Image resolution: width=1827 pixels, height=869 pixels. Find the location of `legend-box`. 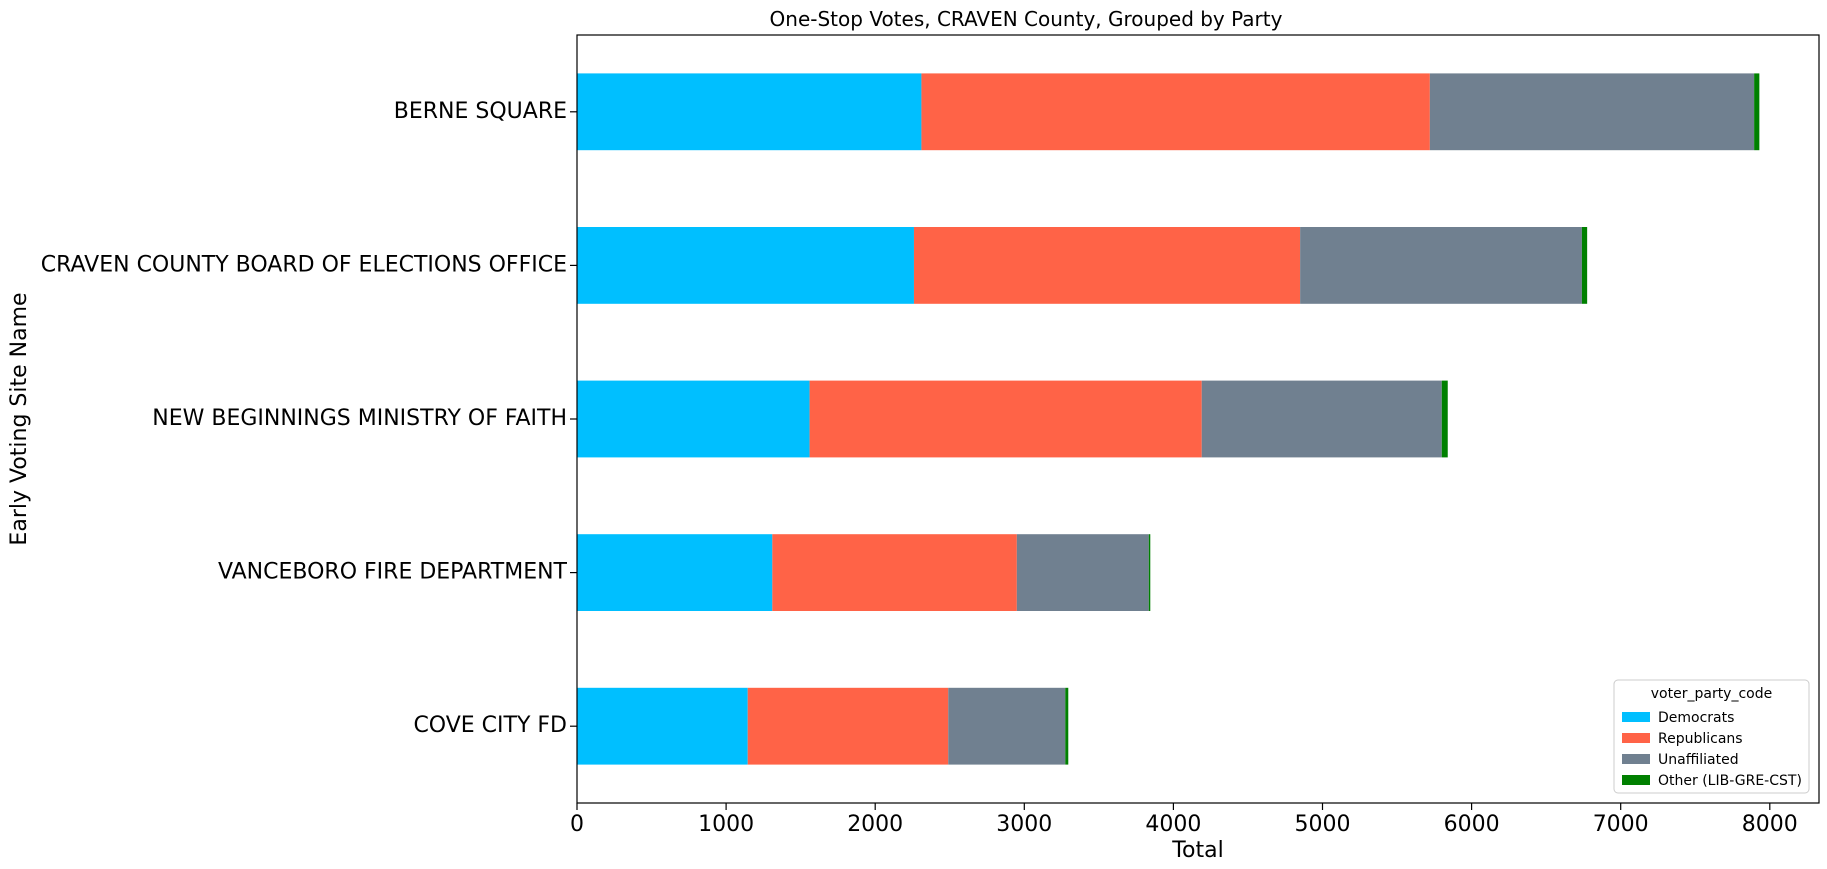

legend-box is located at coordinates (1711, 736).